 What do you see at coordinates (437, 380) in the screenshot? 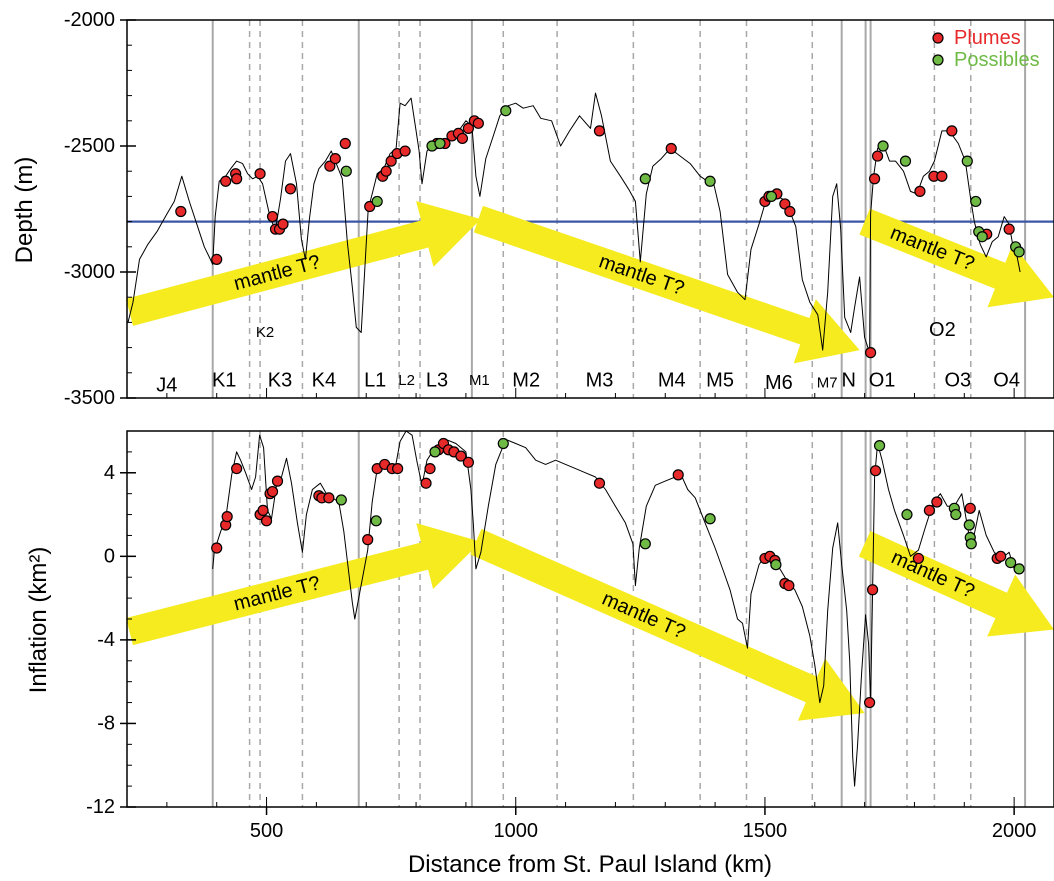
I see `segment-label: L3` at bounding box center [437, 380].